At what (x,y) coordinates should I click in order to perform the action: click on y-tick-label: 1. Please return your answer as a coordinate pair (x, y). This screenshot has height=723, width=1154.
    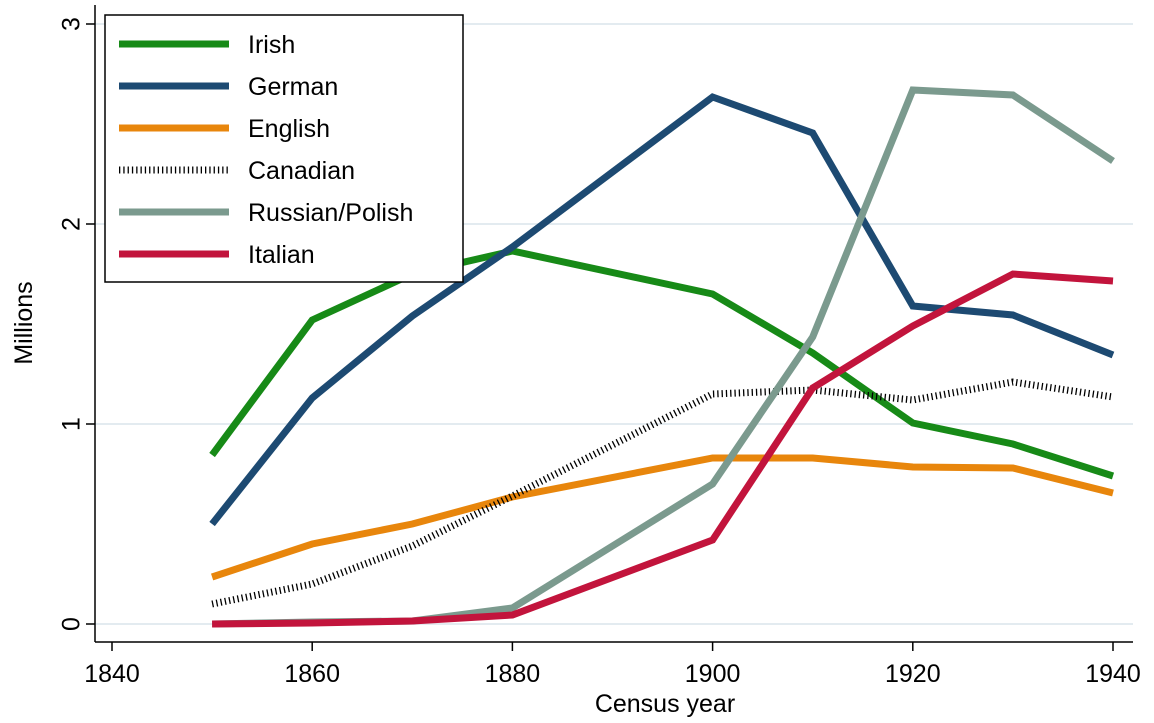
    Looking at the image, I should click on (72, 424).